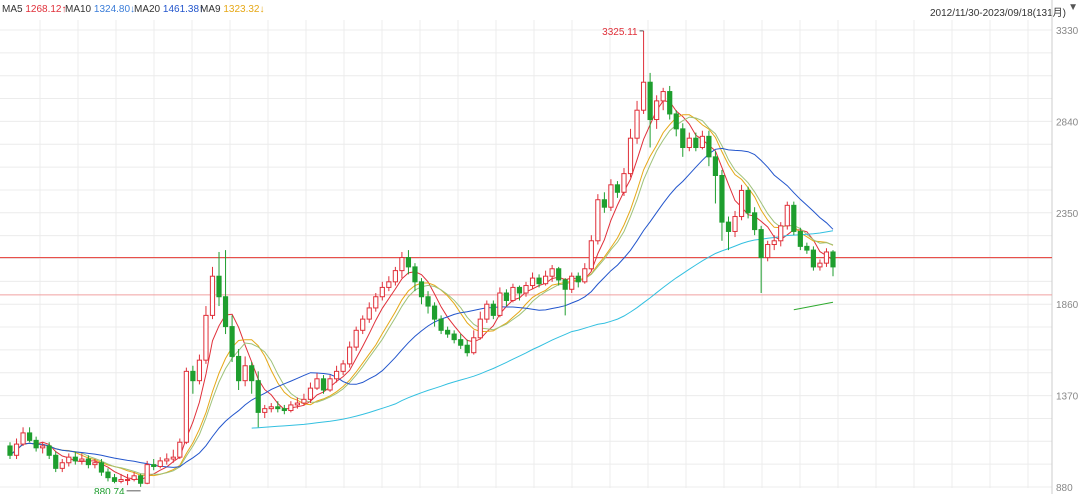 This screenshot has height=494, width=1080. Describe the element at coordinates (997, 13) in the screenshot. I see `date-range: 2012/11/30-2023/09/18(131月)` at that location.